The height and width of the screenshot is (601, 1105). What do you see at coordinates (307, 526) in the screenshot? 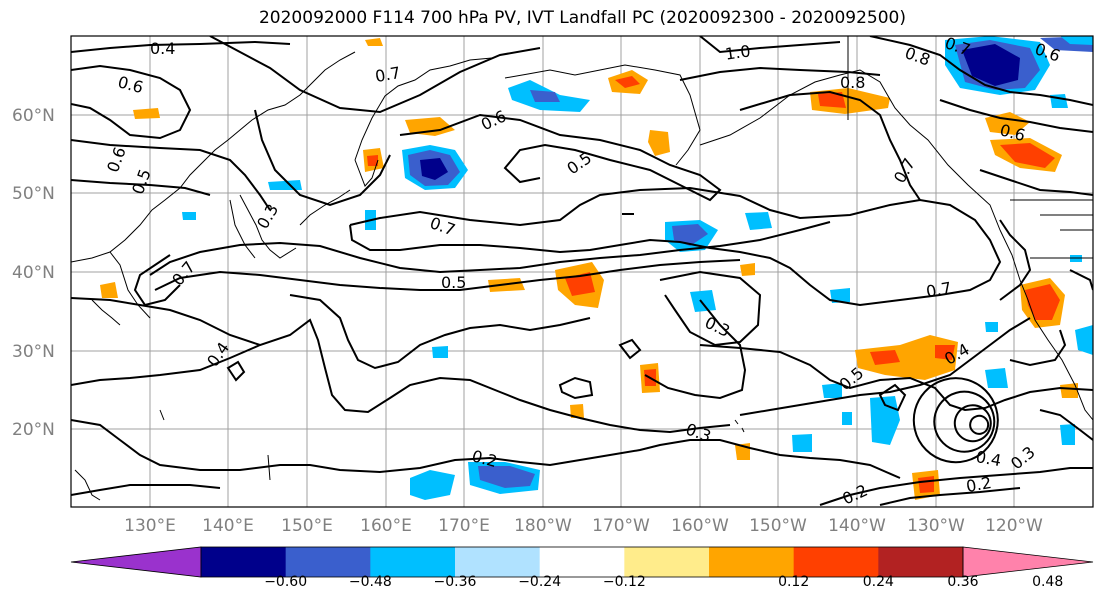
I see `lon-label: 150°E` at bounding box center [307, 526].